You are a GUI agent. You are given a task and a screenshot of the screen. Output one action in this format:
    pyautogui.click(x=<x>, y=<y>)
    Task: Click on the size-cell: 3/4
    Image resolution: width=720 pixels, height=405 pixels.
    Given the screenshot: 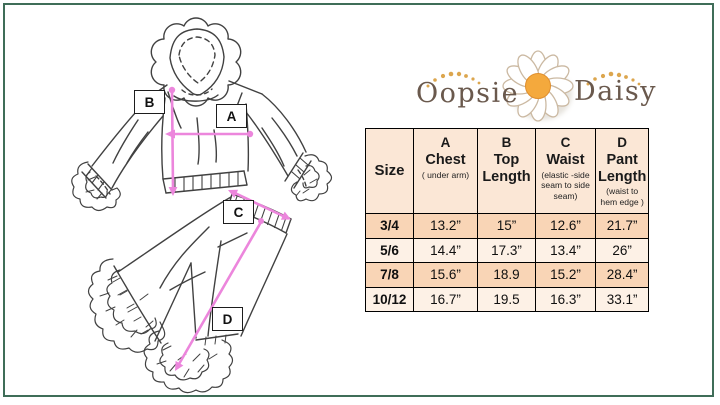 What is the action you would take?
    pyautogui.click(x=389, y=226)
    